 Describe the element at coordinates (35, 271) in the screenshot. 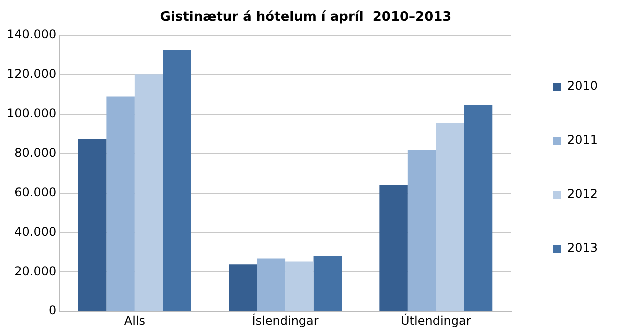

I see `y-tick-label: 20.000` at that location.